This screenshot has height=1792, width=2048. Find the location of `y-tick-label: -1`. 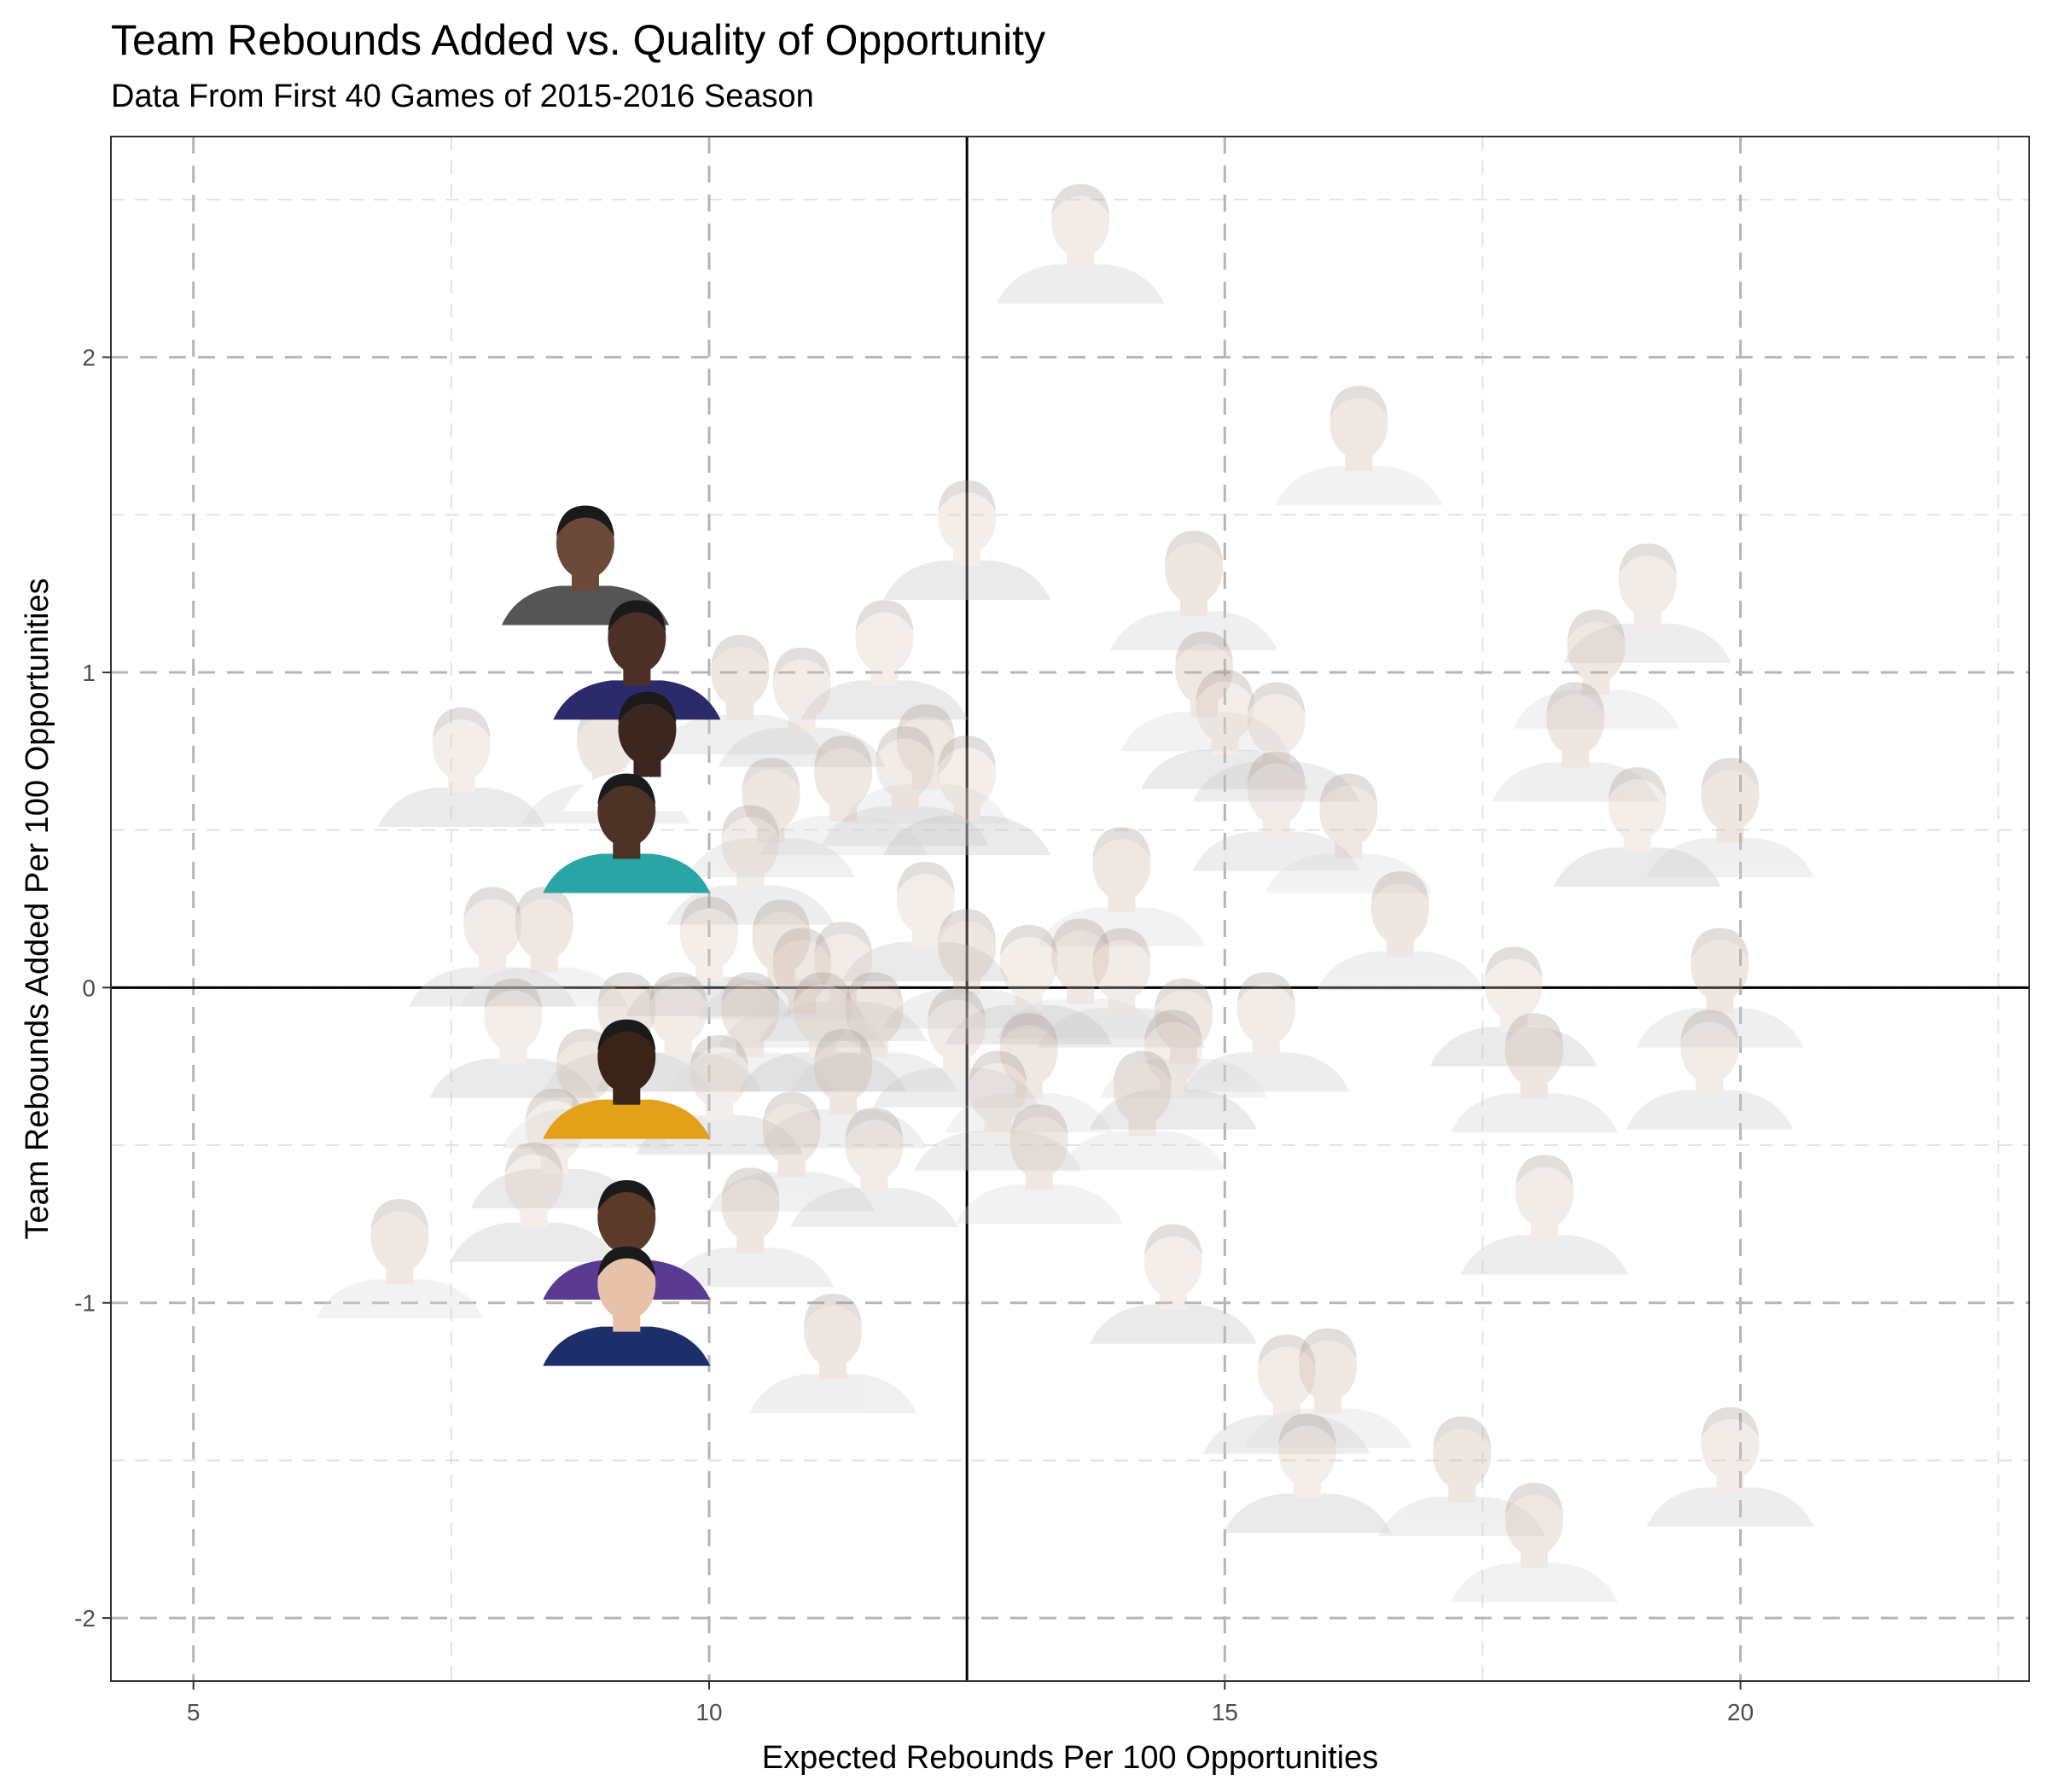

y-tick-label: -1 is located at coordinates (85, 1303).